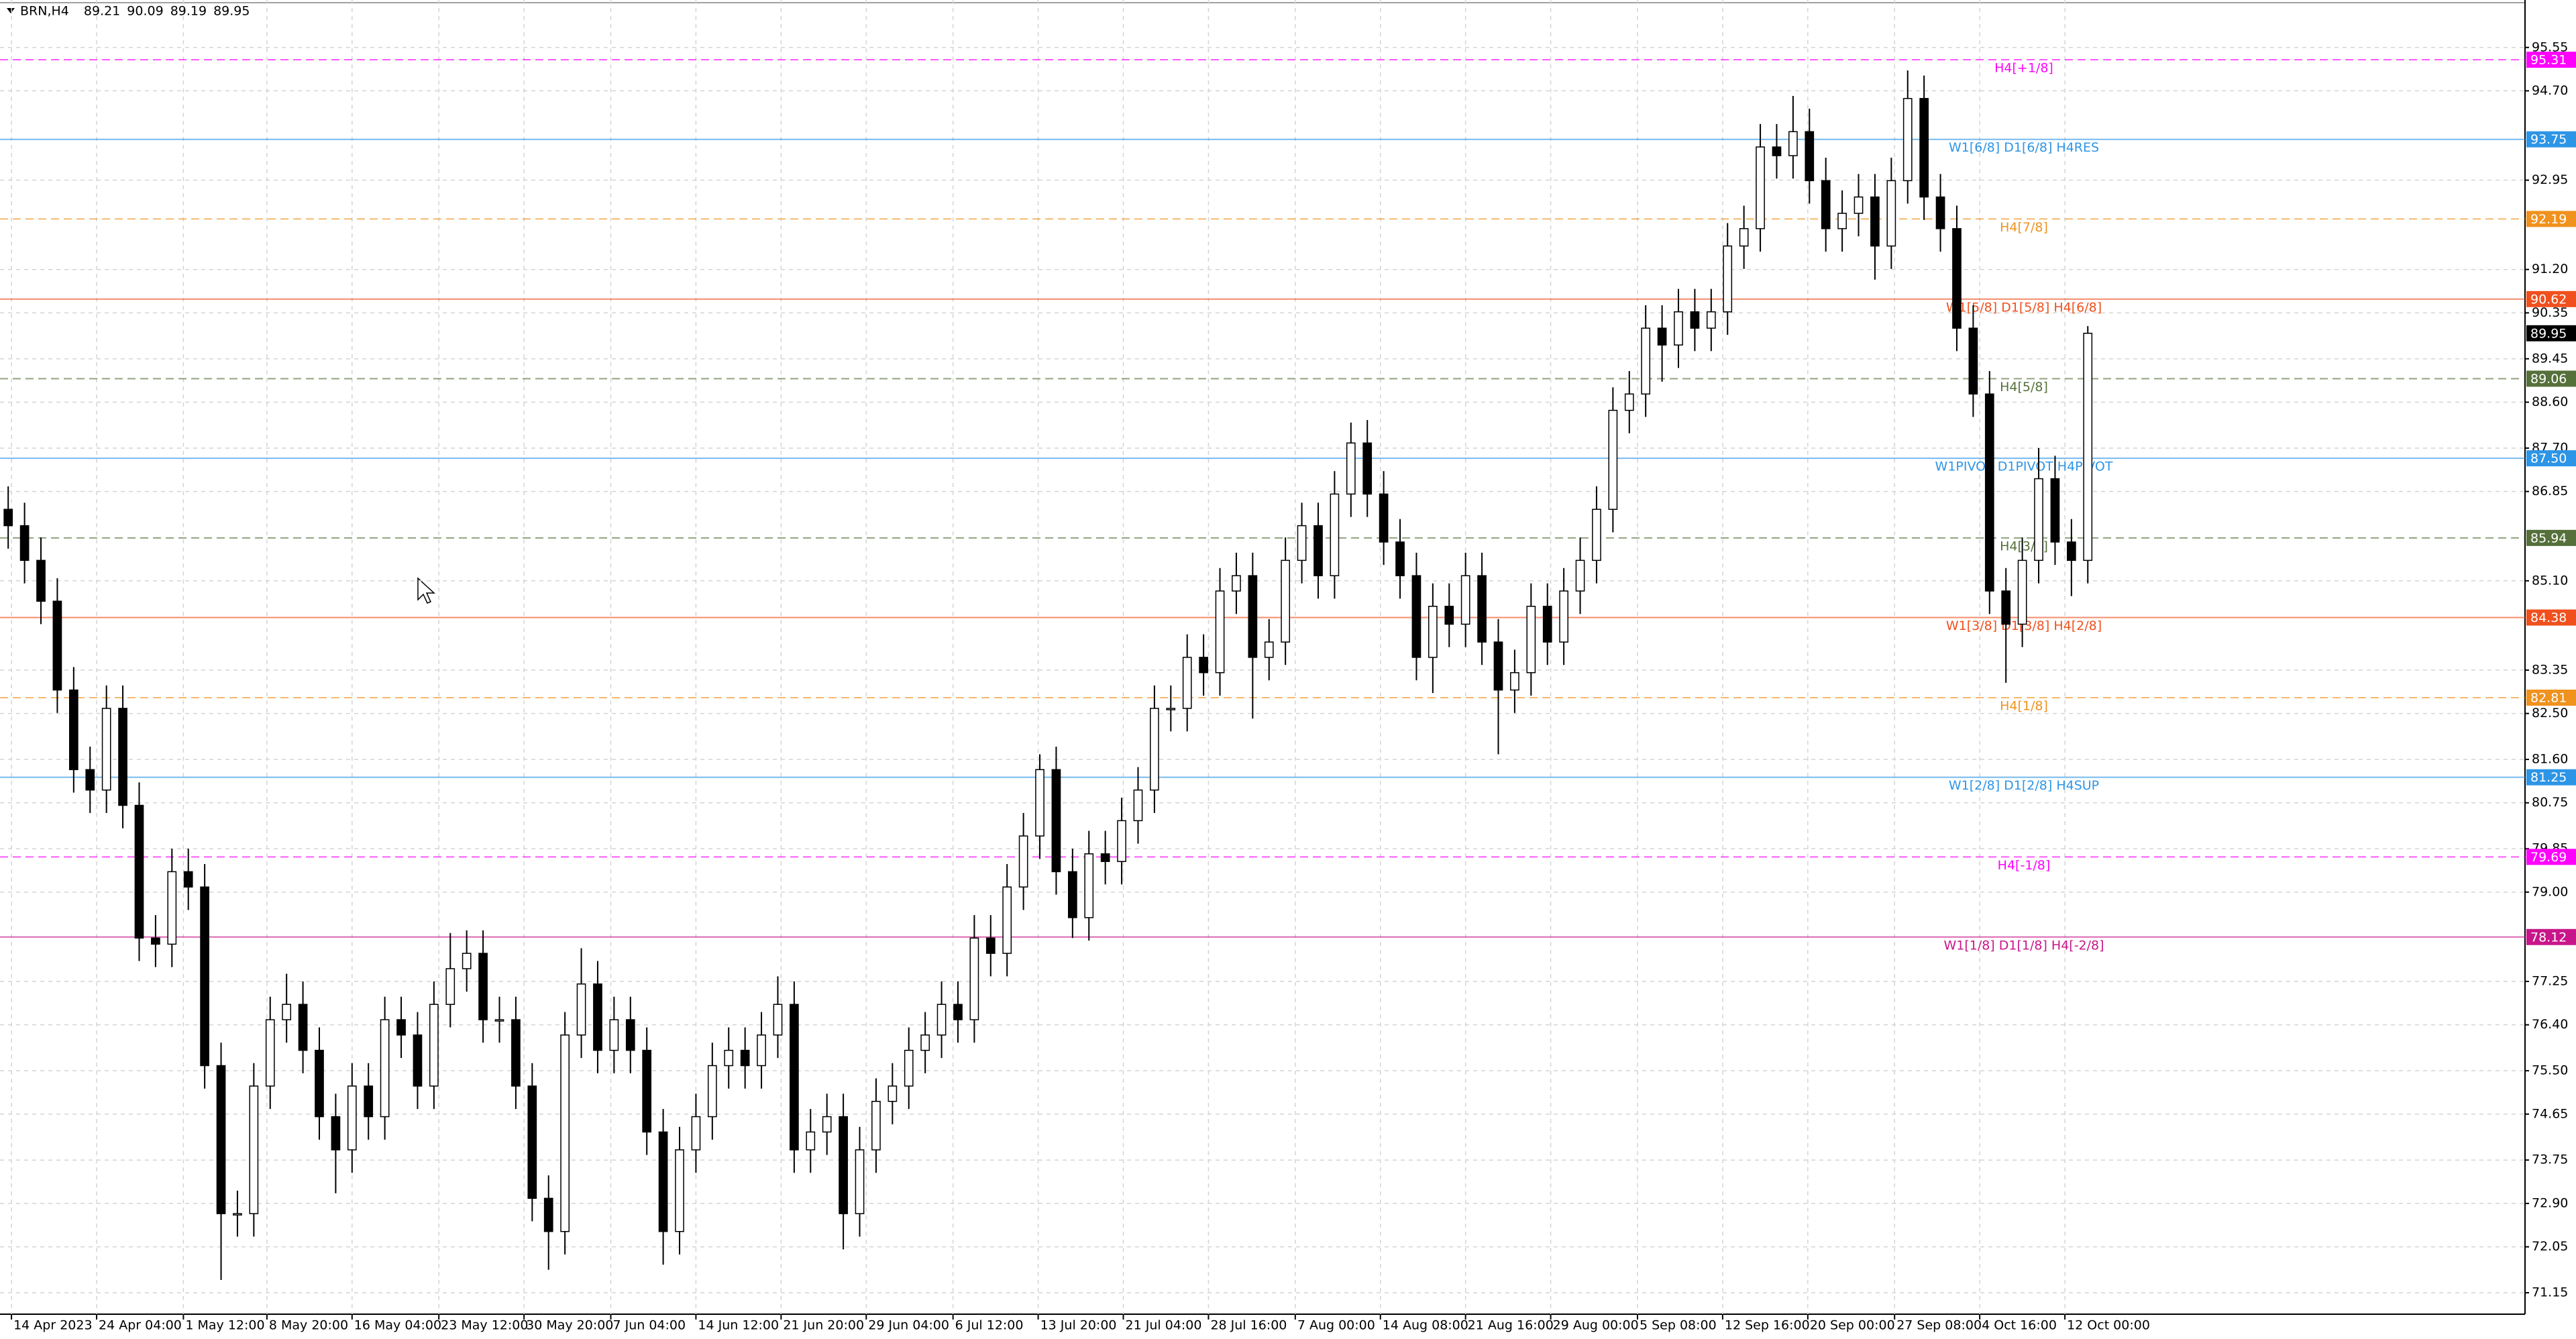 Image resolution: width=2576 pixels, height=1339 pixels. What do you see at coordinates (2548, 777) in the screenshot?
I see `price-box-label: 81.25` at bounding box center [2548, 777].